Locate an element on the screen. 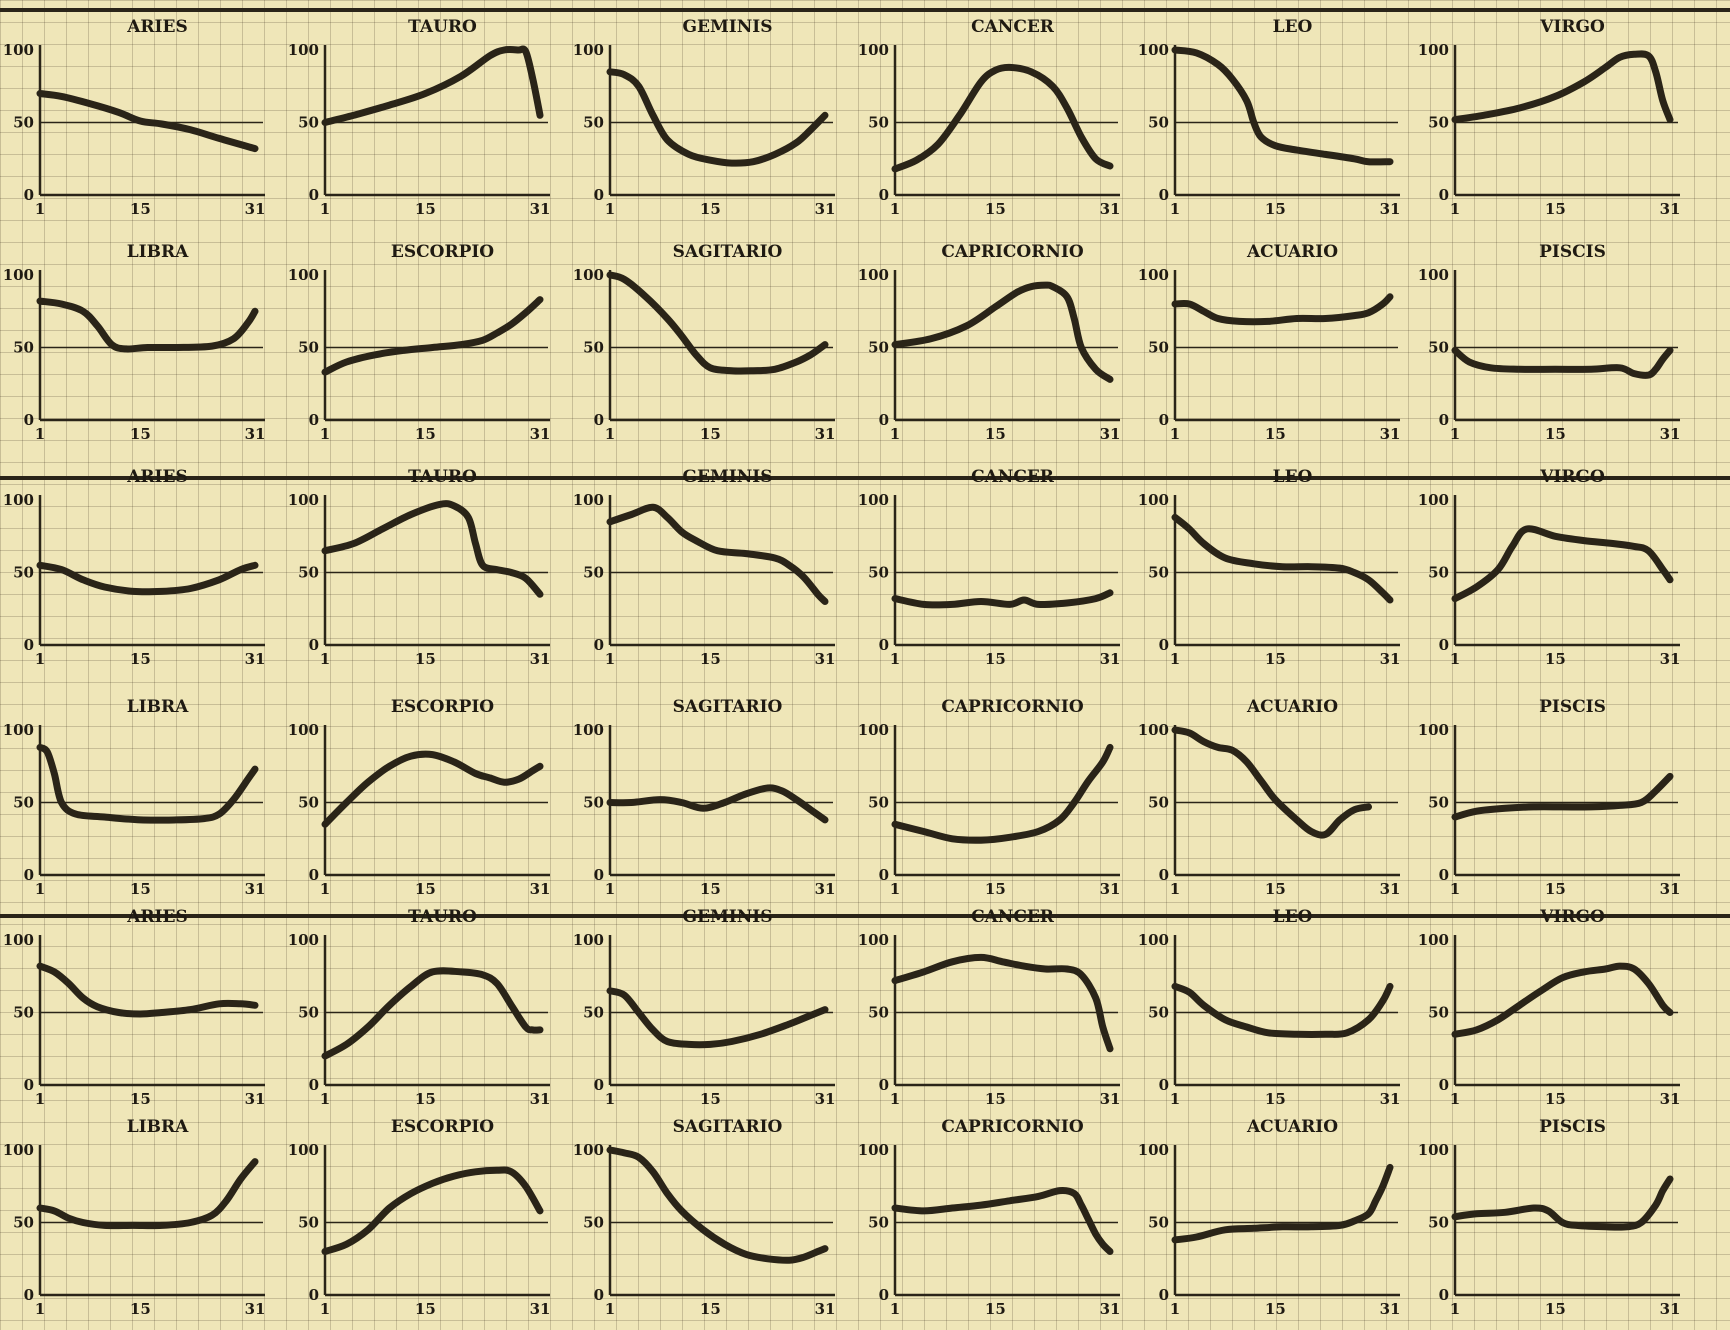  chart-title: GEMINIS is located at coordinates (727, 477).